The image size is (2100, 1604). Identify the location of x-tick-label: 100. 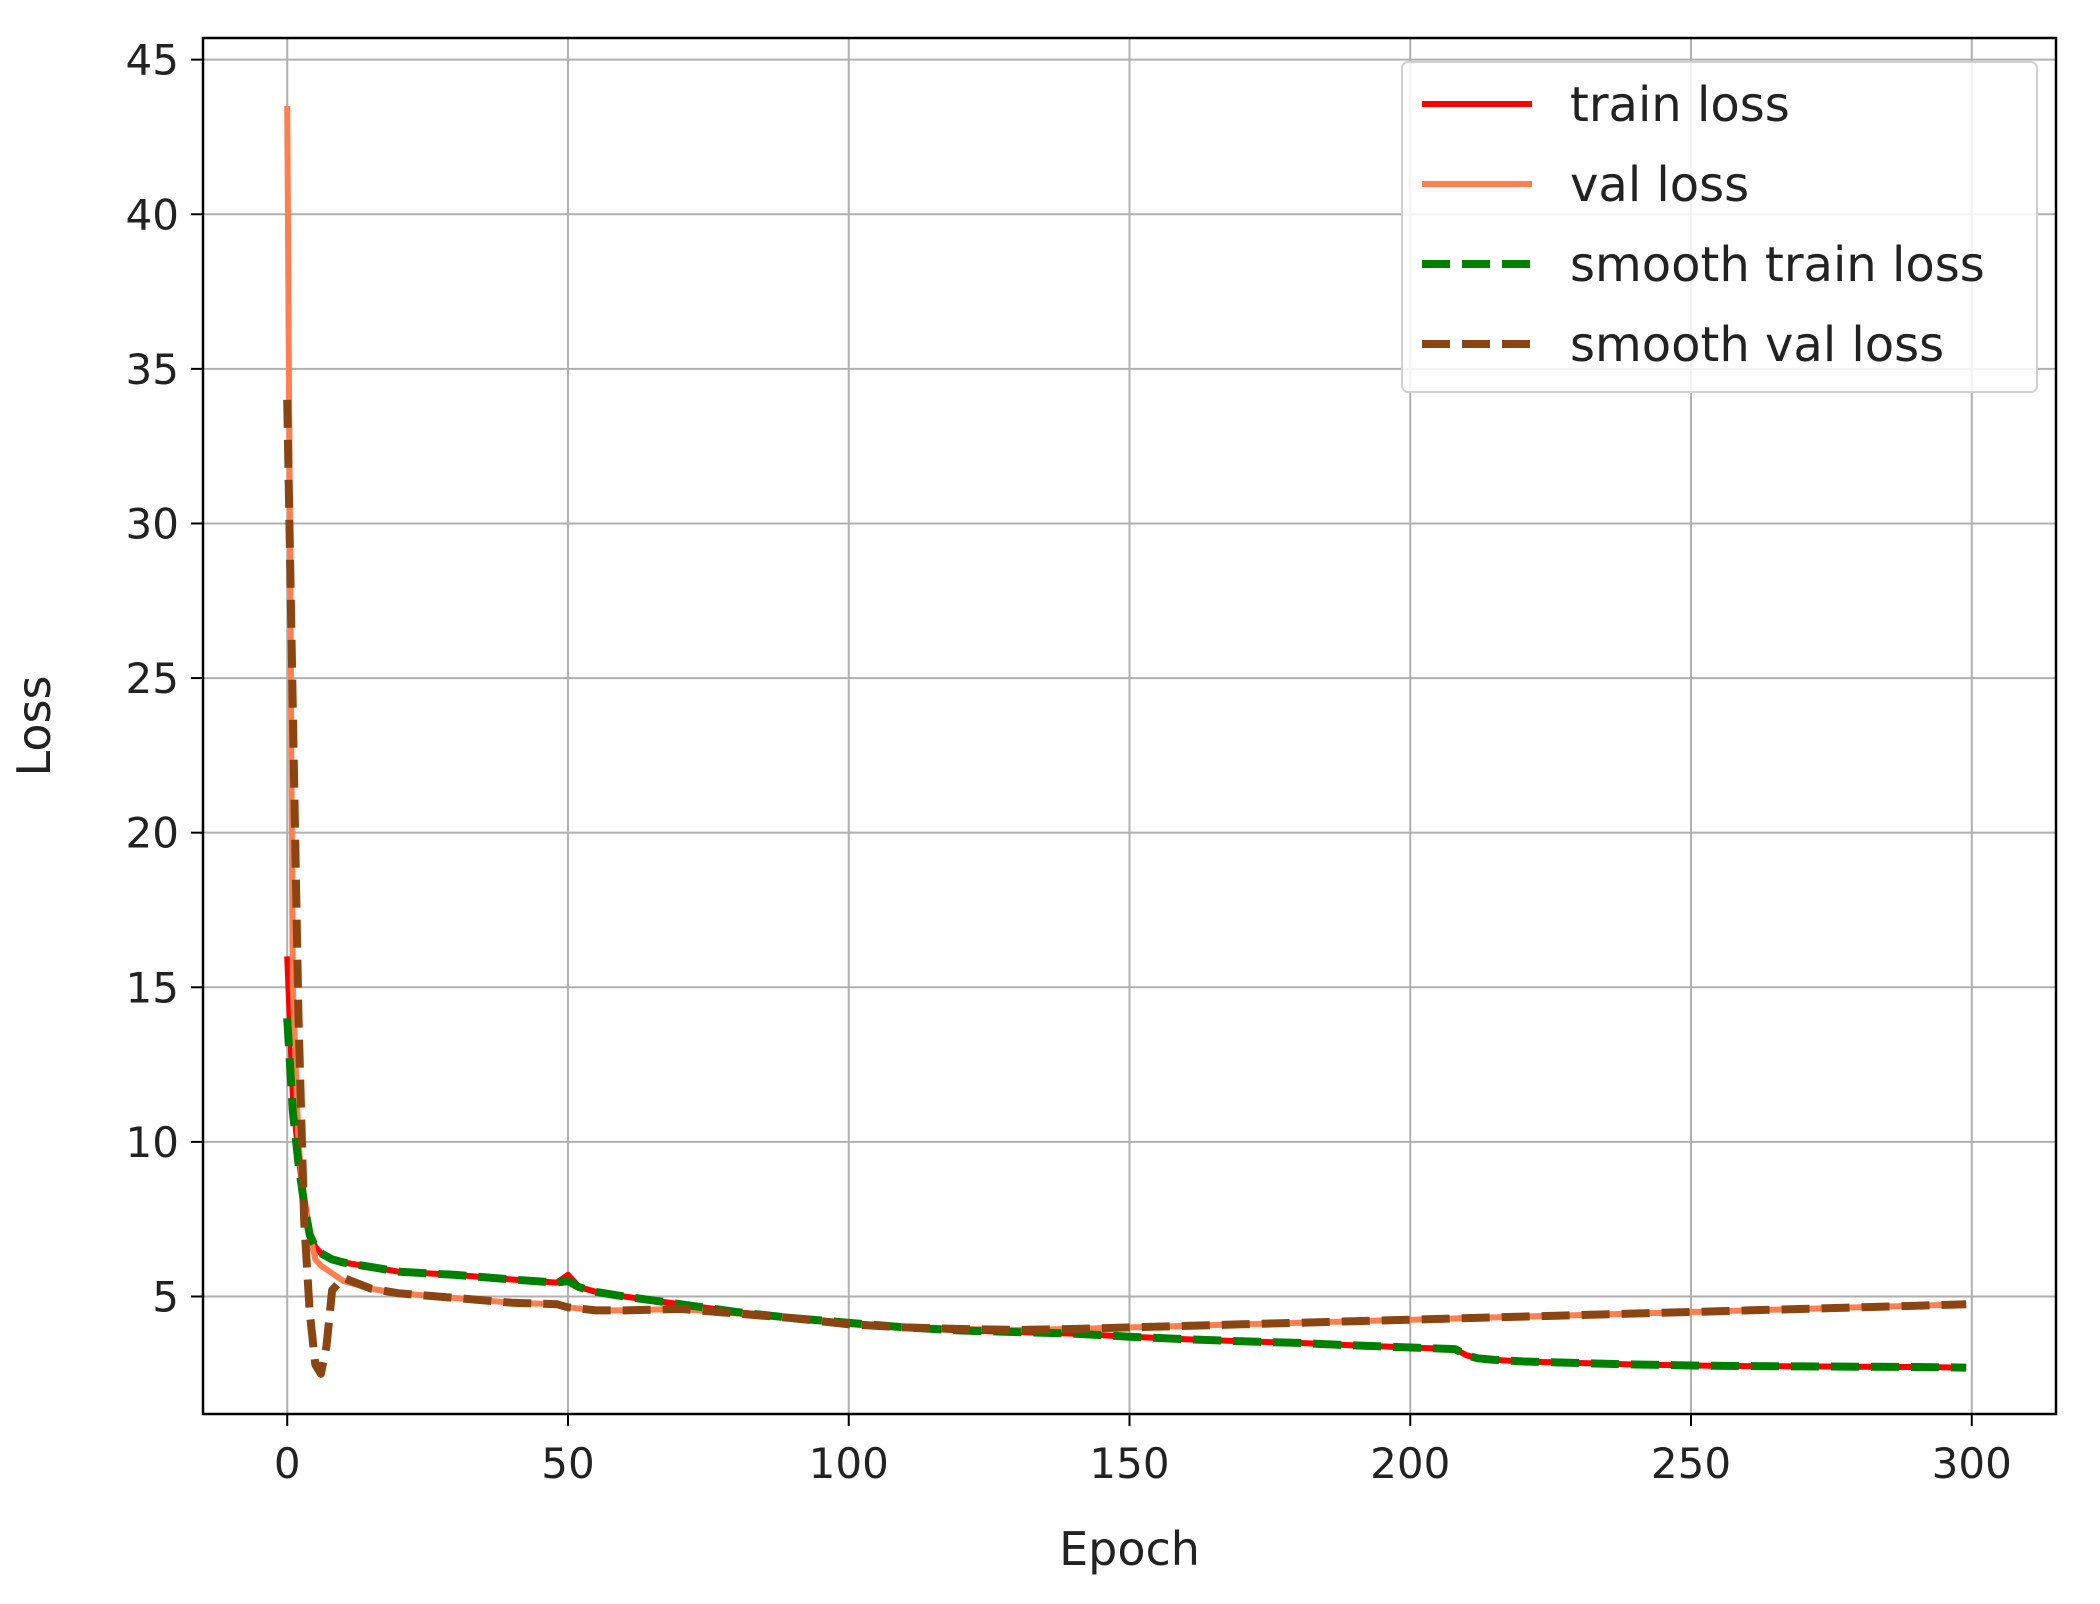
(849, 1463).